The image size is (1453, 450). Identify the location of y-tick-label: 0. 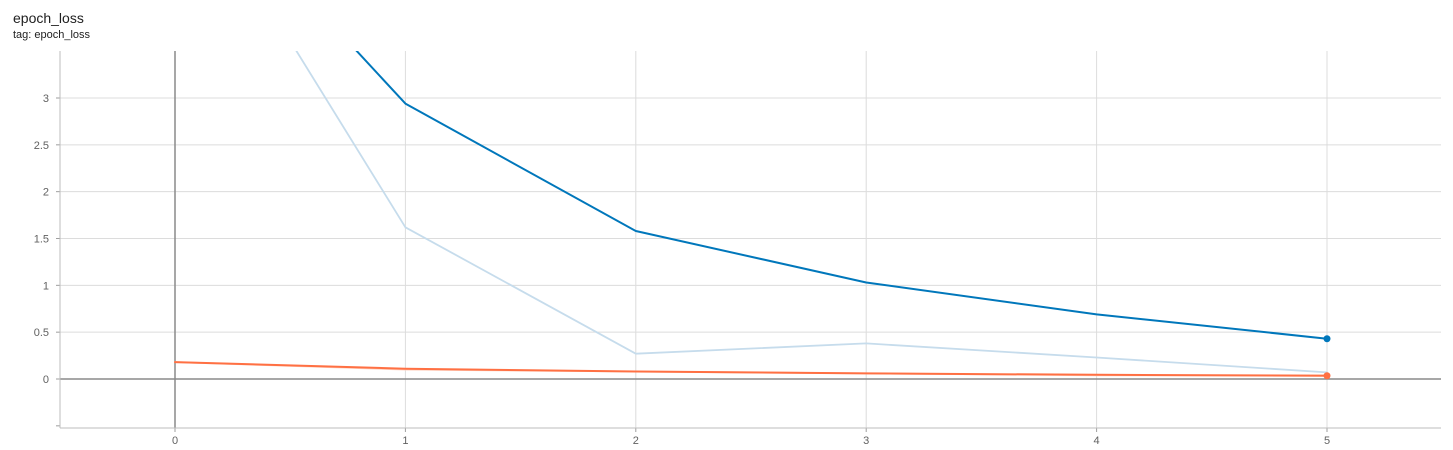
(46, 380).